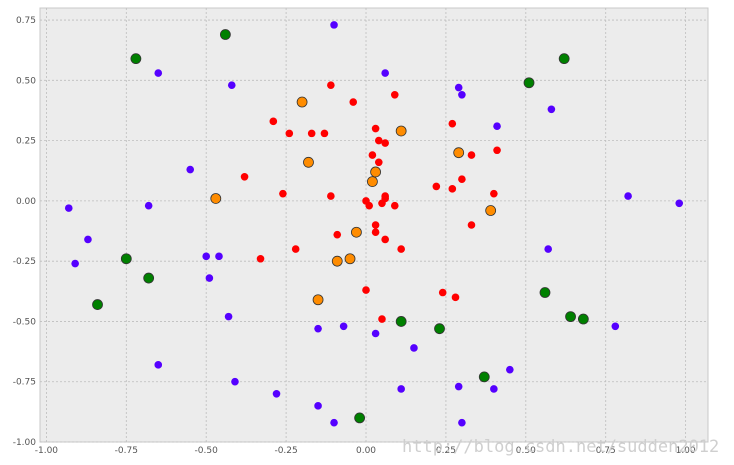 The height and width of the screenshot is (465, 734). I want to click on x-tick-label: -1.00, so click(47, 451).